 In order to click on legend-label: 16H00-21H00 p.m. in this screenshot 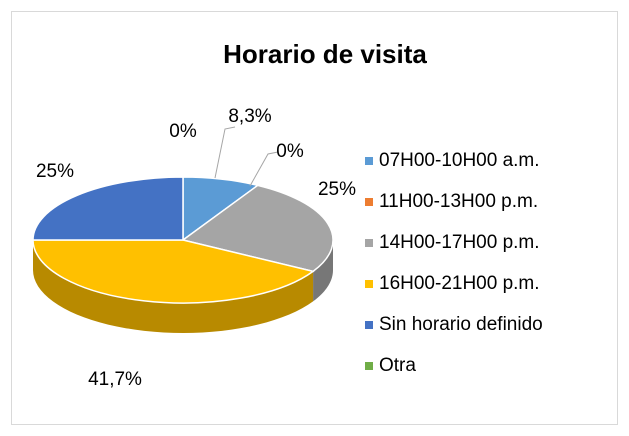, I will do `click(459, 283)`.